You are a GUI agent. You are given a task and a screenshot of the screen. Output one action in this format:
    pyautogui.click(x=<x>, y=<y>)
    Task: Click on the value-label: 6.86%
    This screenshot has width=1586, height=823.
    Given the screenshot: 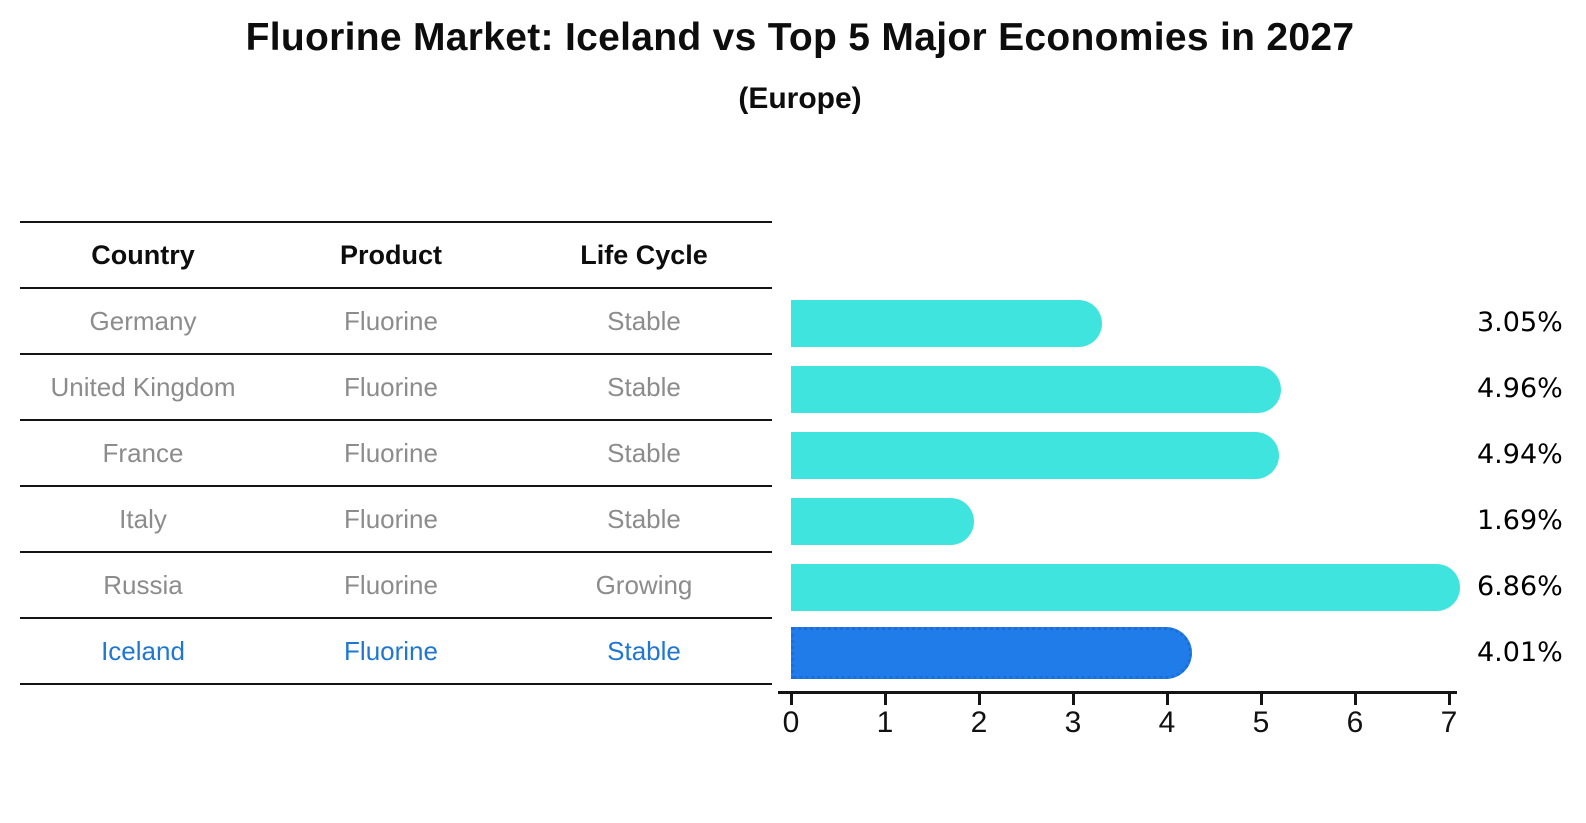 What is the action you would take?
    pyautogui.click(x=1520, y=586)
    